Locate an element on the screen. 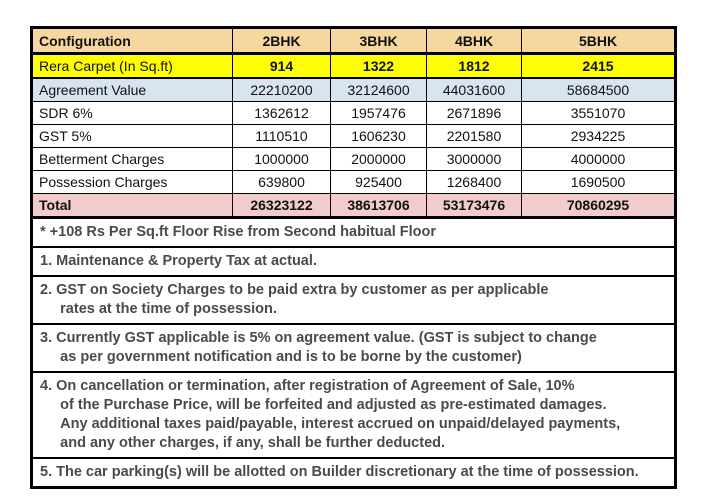  column-header-3bhk: 3BHK is located at coordinates (379, 40).